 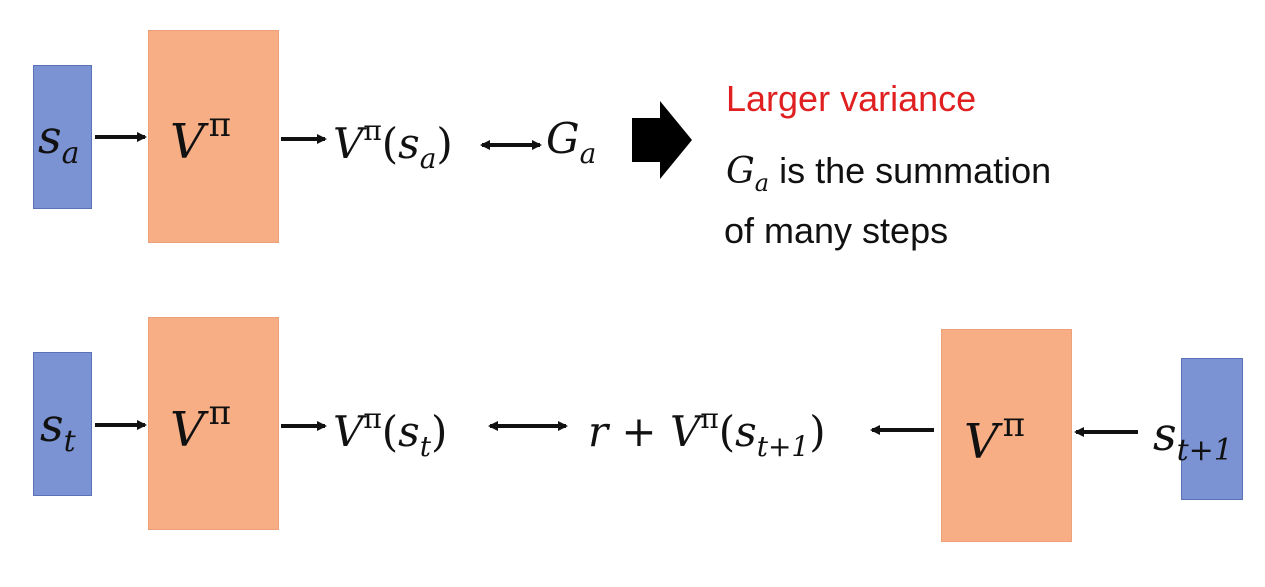 I want to click on td-target-expression: r + Vπ(st+1), so click(x=707, y=432).